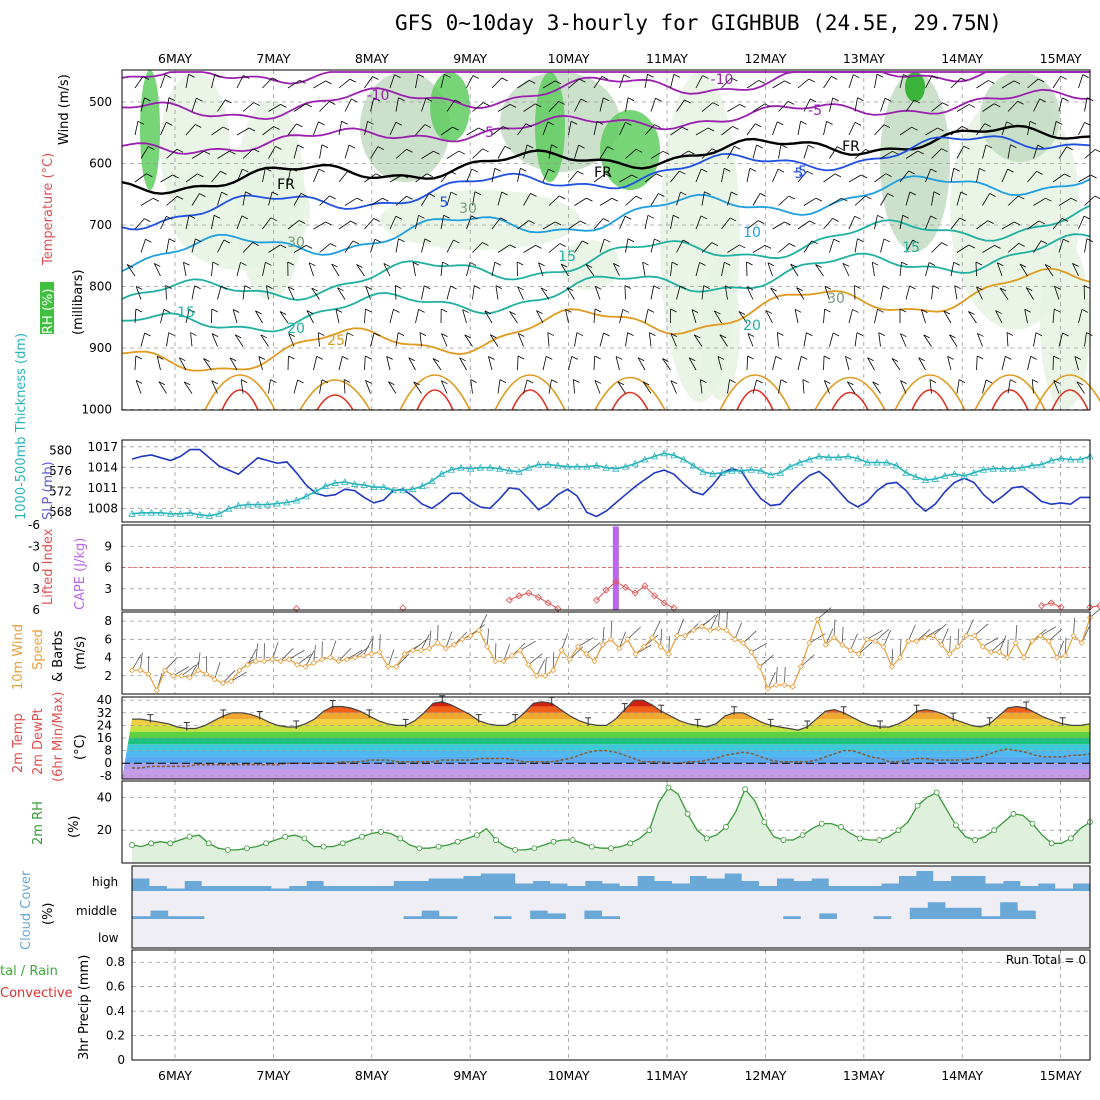  What do you see at coordinates (372, 58) in the screenshot?
I see `top-date-8MAY: 8MAY` at bounding box center [372, 58].